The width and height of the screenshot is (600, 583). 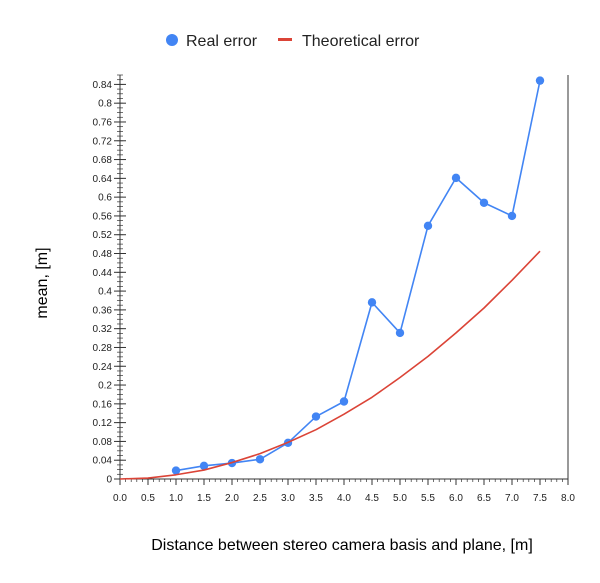 What do you see at coordinates (316, 498) in the screenshot?
I see `x-tick-label: 3.5` at bounding box center [316, 498].